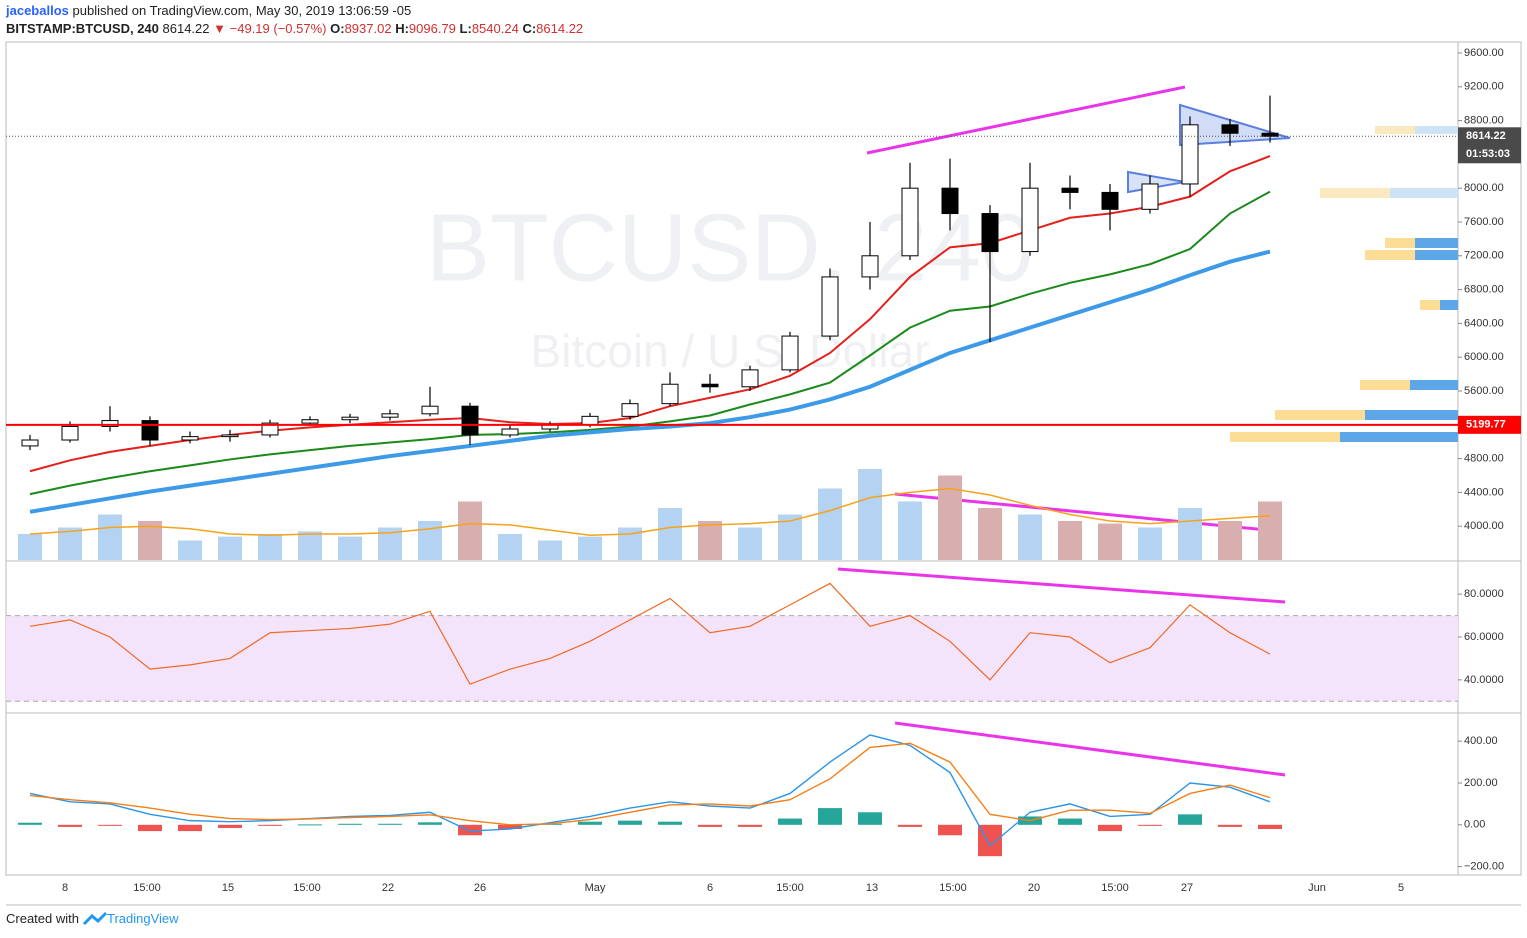 The image size is (1527, 938). Describe the element at coordinates (1481, 783) in the screenshot. I see `y-tick-label: 200.00` at that location.